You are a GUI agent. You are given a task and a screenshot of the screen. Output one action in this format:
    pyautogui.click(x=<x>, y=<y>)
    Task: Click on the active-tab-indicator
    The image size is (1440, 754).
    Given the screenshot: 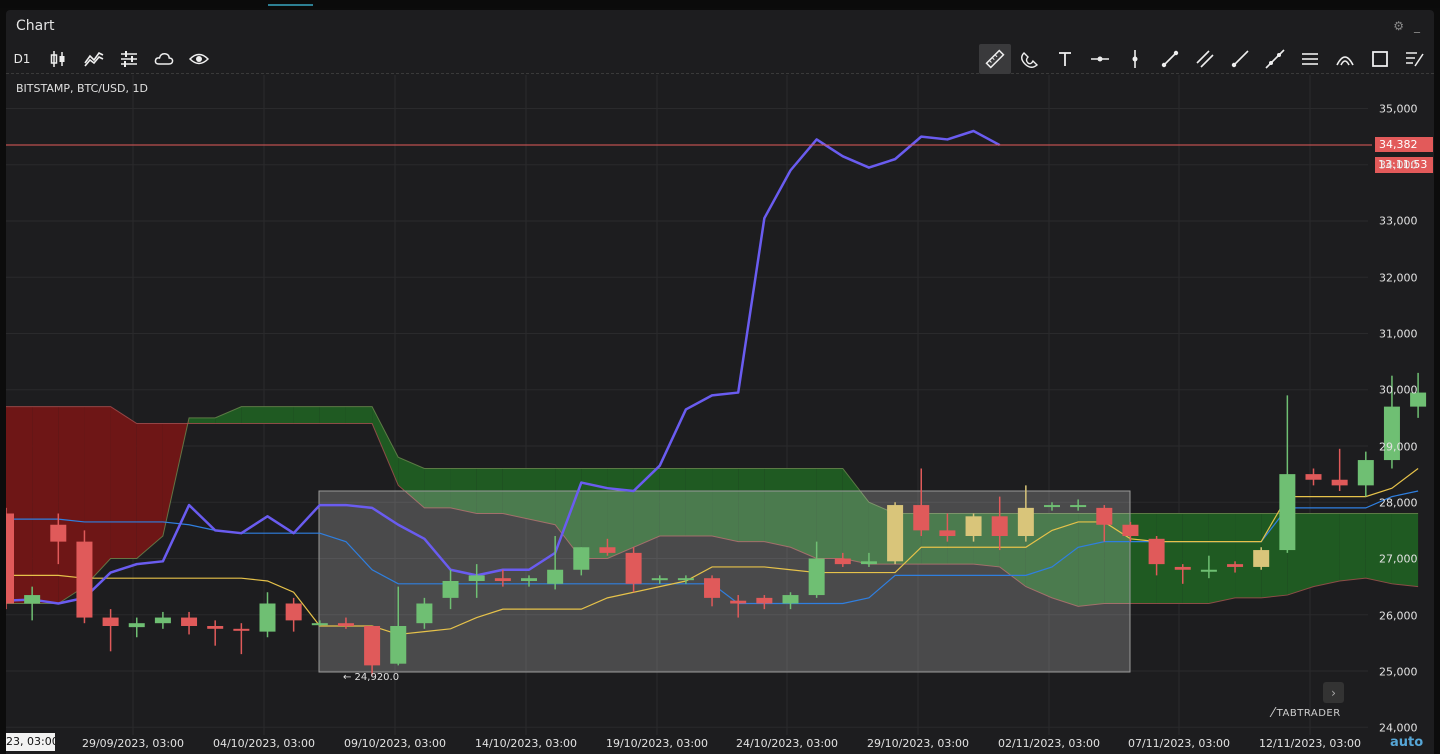 What is the action you would take?
    pyautogui.click(x=290, y=5)
    